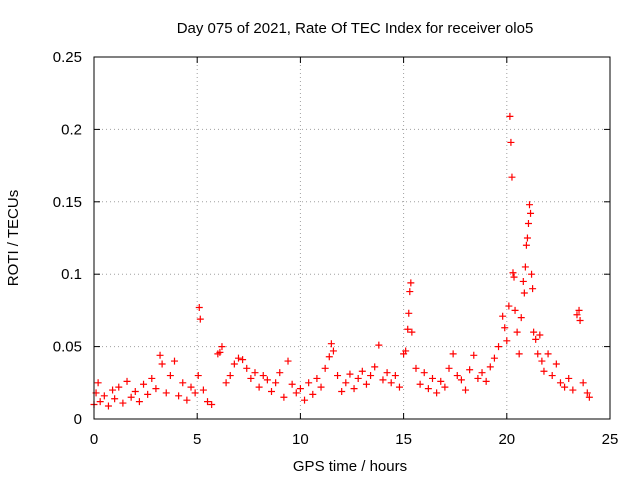  I want to click on y-axis-label: ROTI / TECUs, so click(13, 238).